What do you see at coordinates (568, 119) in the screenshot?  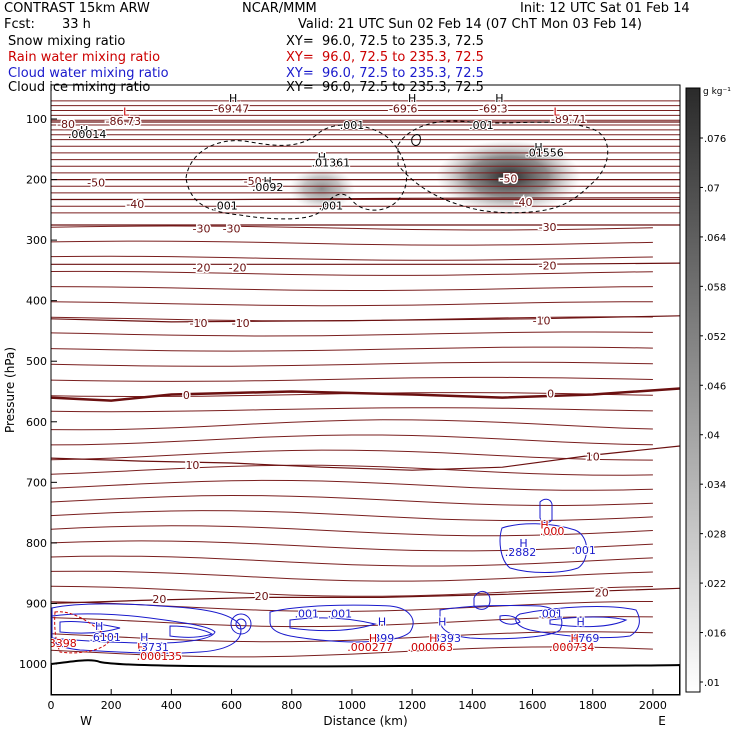 I see `temperature-label: -89.71` at bounding box center [568, 119].